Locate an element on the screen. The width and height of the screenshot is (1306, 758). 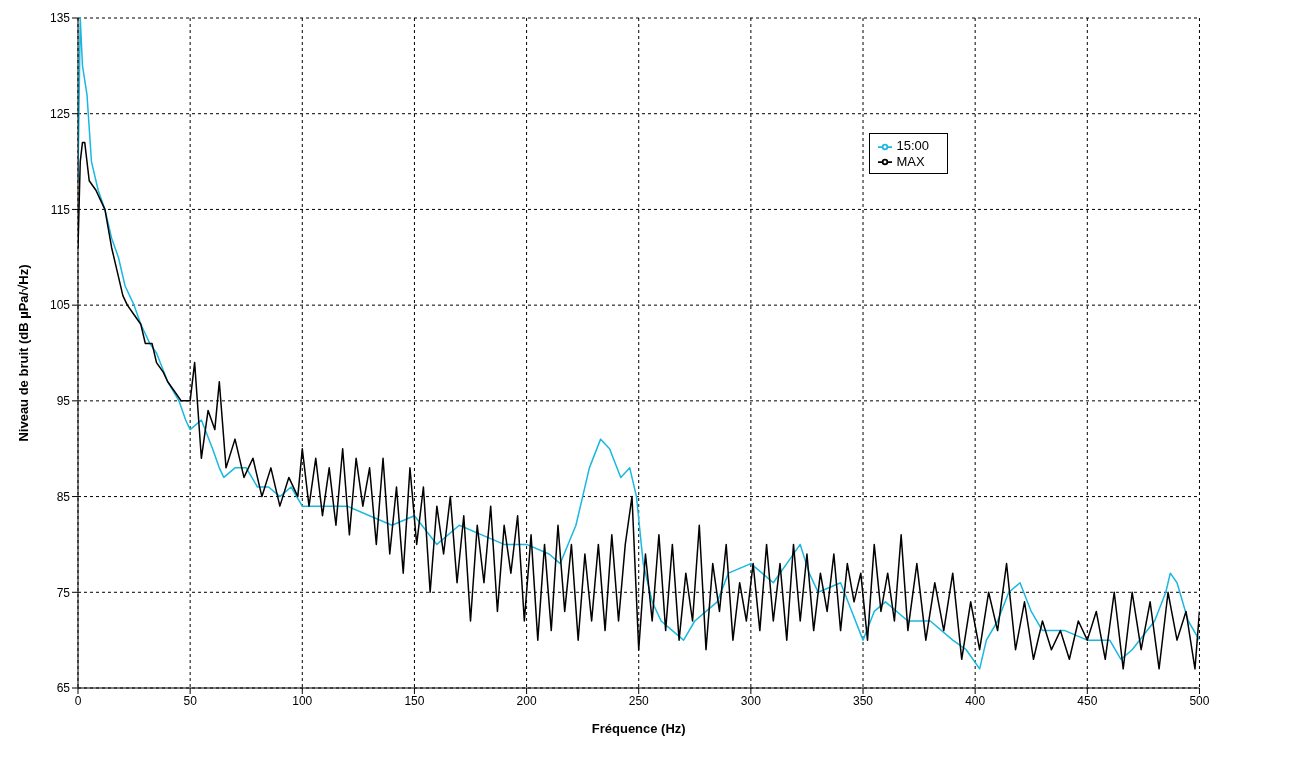
legend-label: MAX is located at coordinates (910, 161).